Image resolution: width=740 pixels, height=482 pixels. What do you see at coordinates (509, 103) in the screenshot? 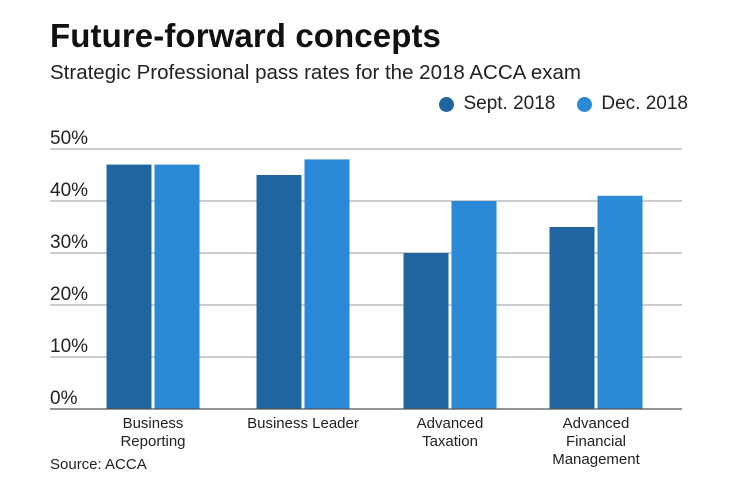
I see `legend-label-sept: Sept. 2018` at bounding box center [509, 103].